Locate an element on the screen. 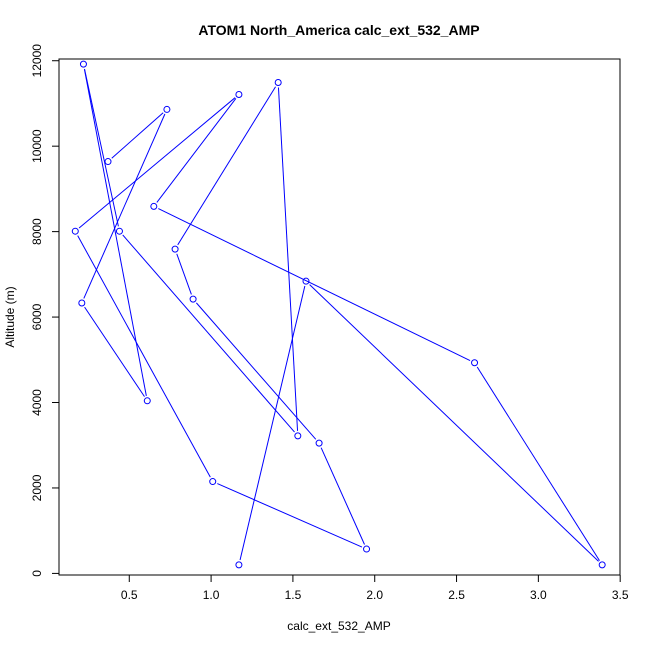 Image resolution: width=650 pixels, height=650 pixels. y-tick-label: 12000 is located at coordinates (37, 61).